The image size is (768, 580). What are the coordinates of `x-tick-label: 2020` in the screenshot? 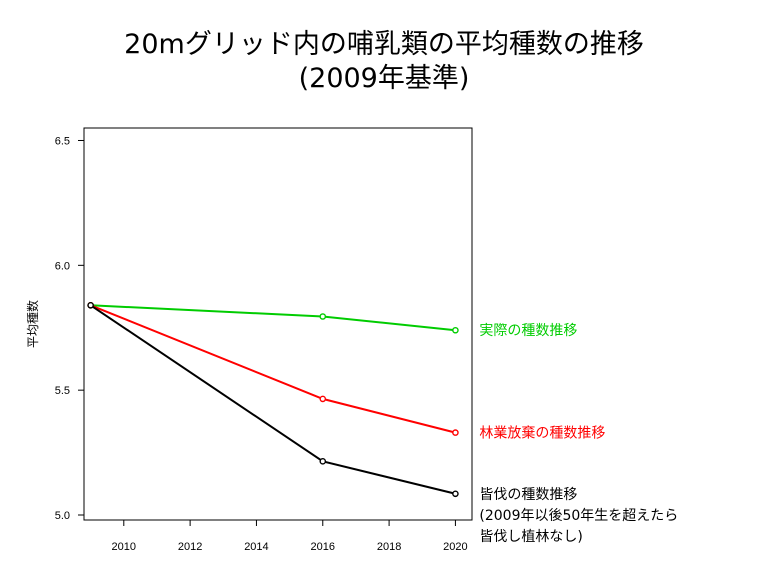 It's located at (455, 547).